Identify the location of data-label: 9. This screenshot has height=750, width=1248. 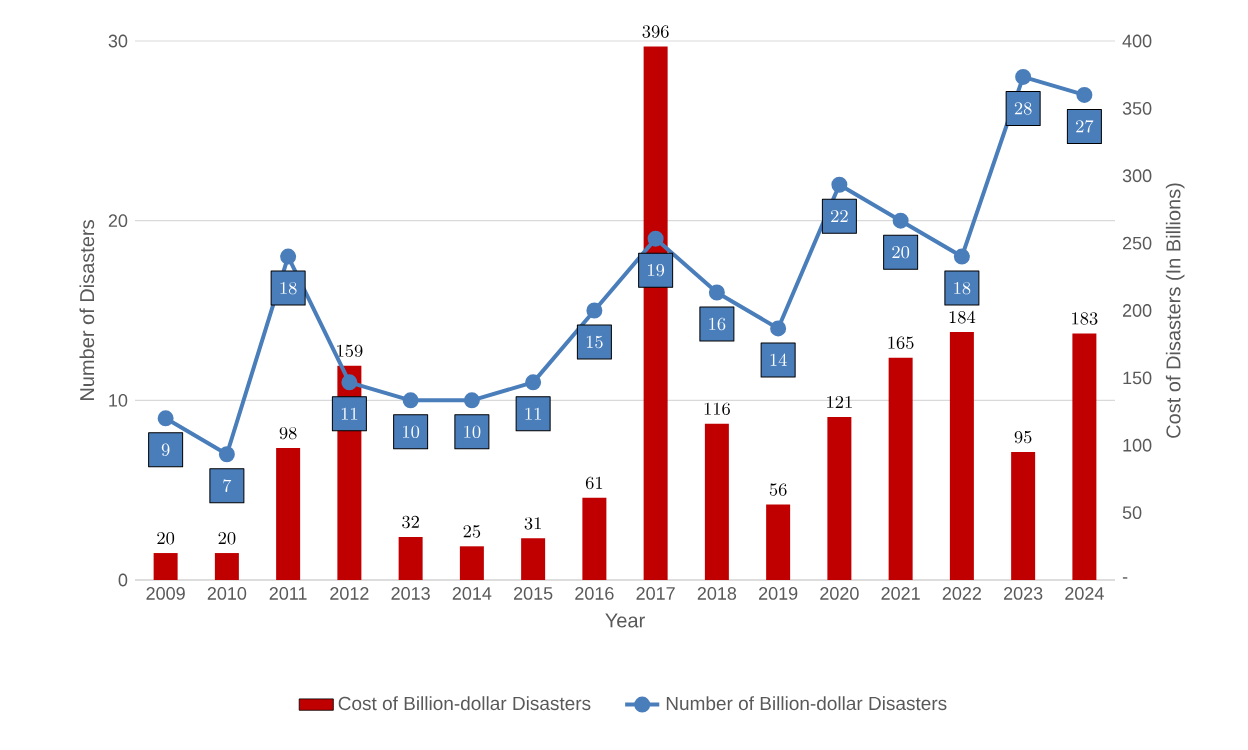
(165, 450).